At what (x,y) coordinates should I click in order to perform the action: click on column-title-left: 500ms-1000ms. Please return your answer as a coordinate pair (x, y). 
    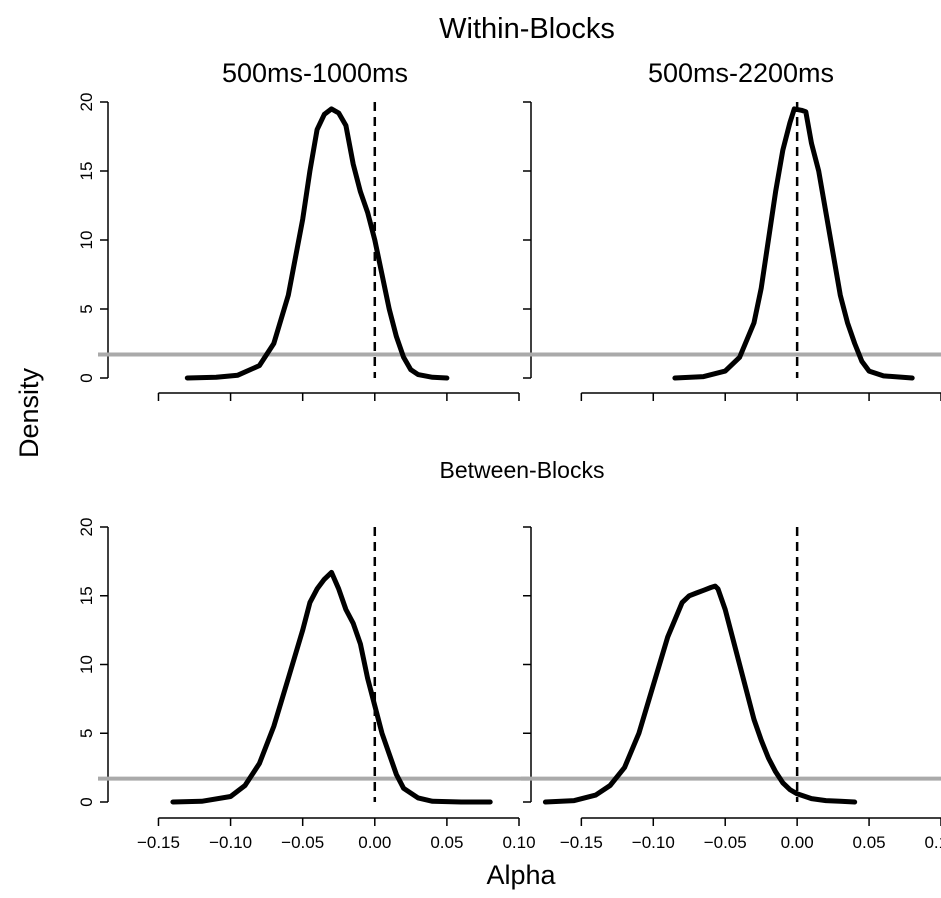
    Looking at the image, I should click on (315, 73).